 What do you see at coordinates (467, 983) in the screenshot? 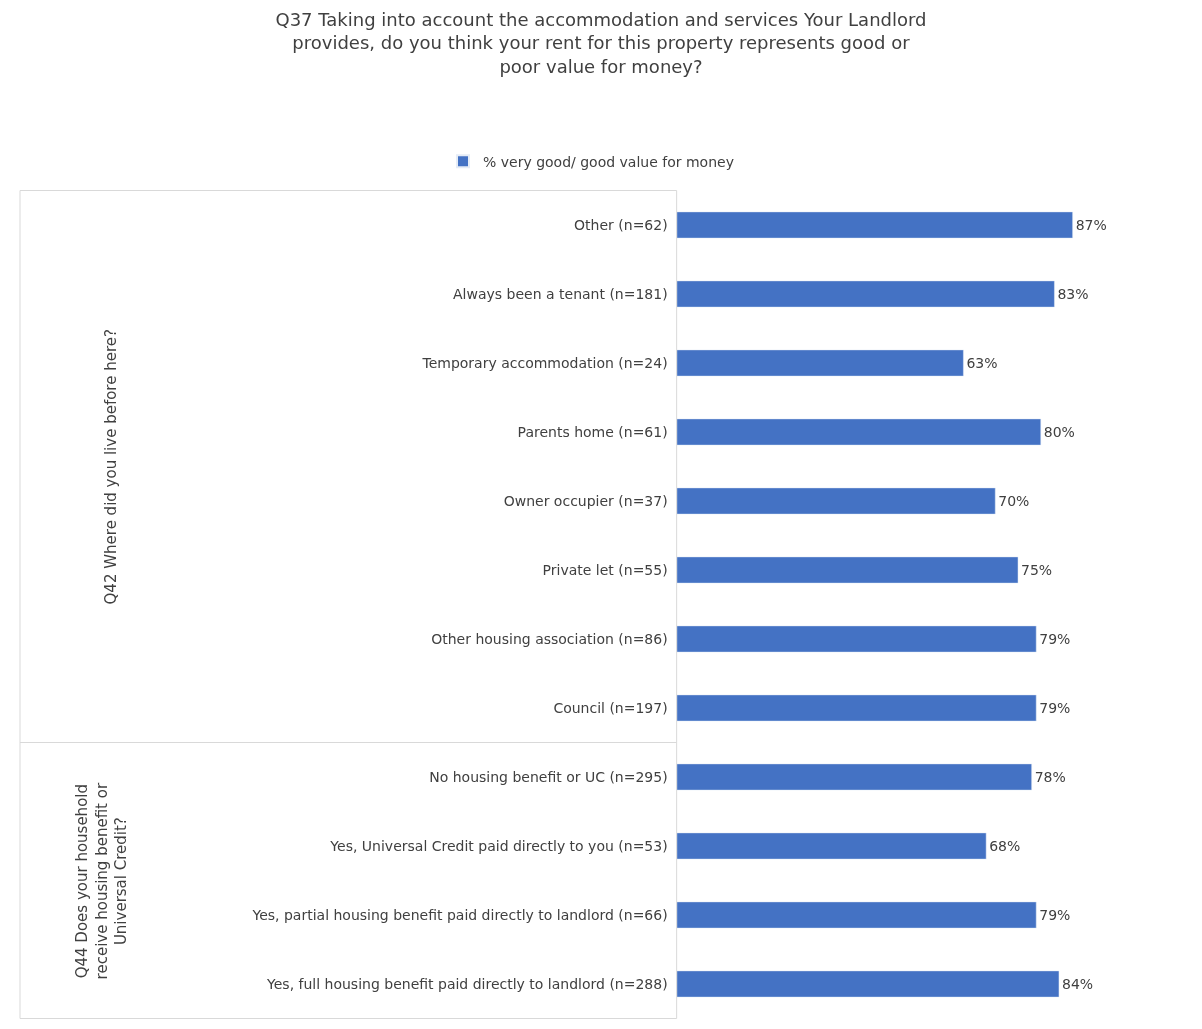
I see `y-tick-label: Yes, full housing benefit paid directly to landlord (n=288)` at bounding box center [467, 983].